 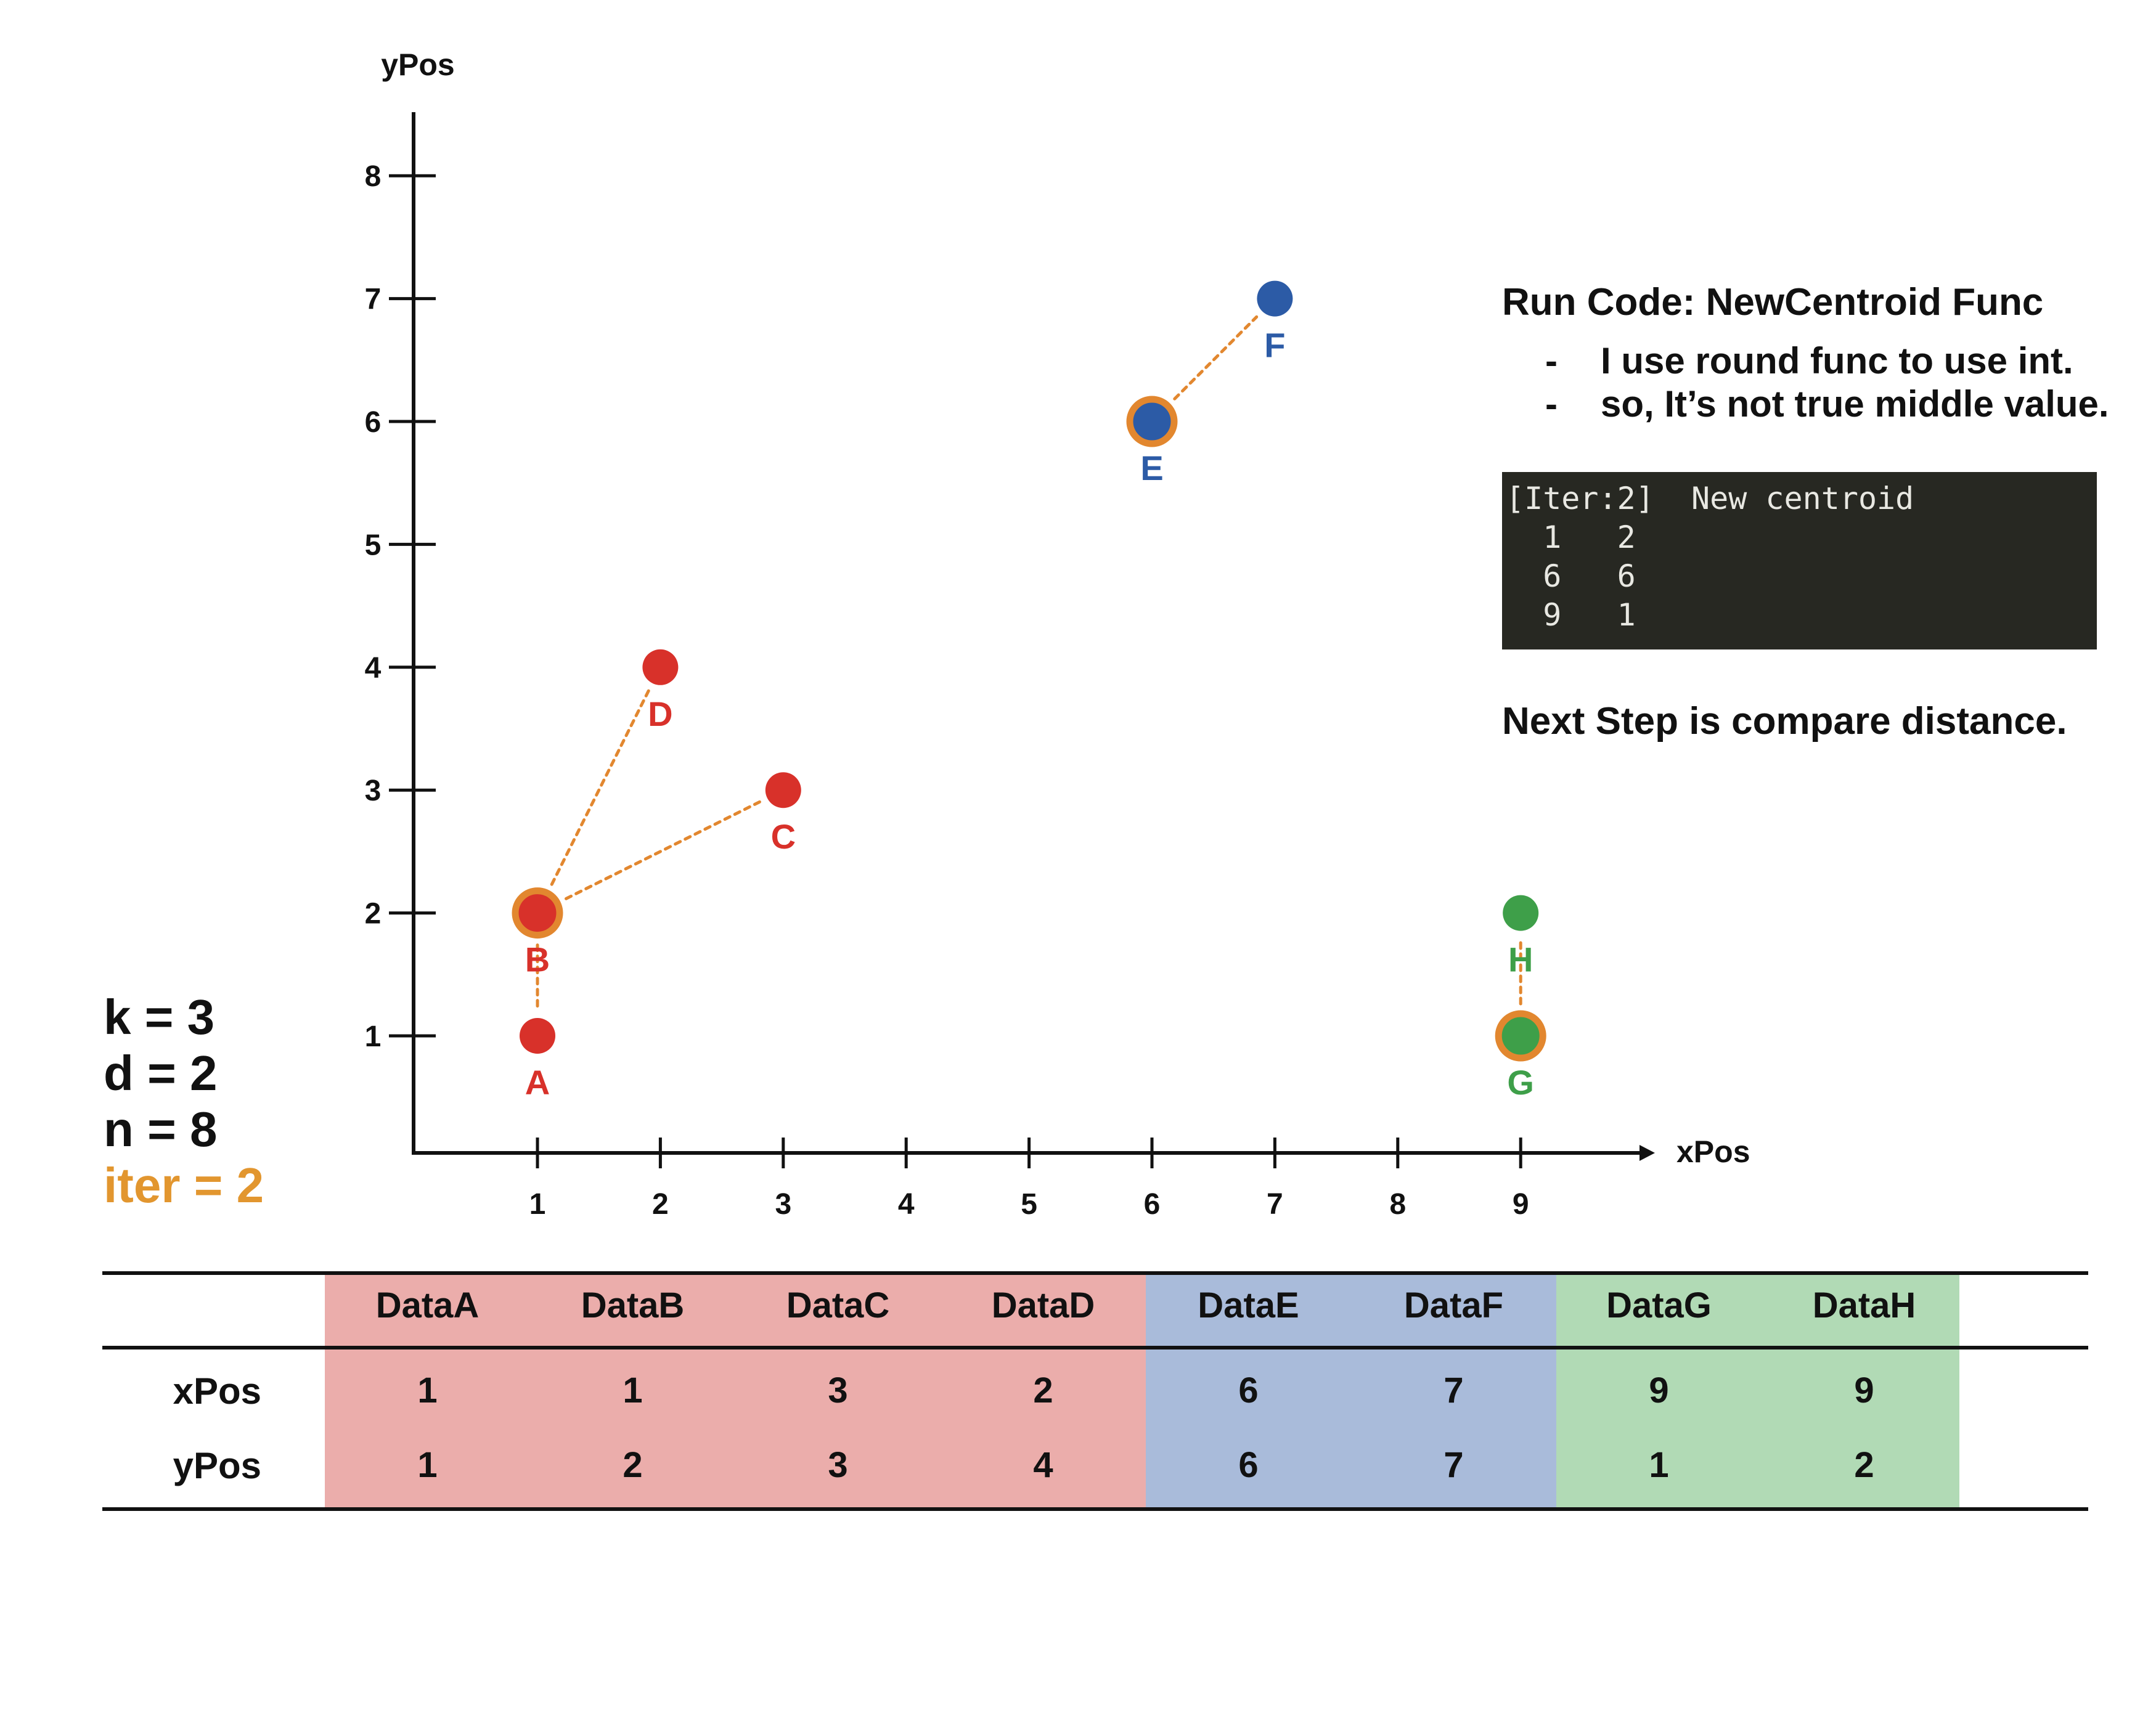 I want to click on link-e-f, so click(x=1216, y=358).